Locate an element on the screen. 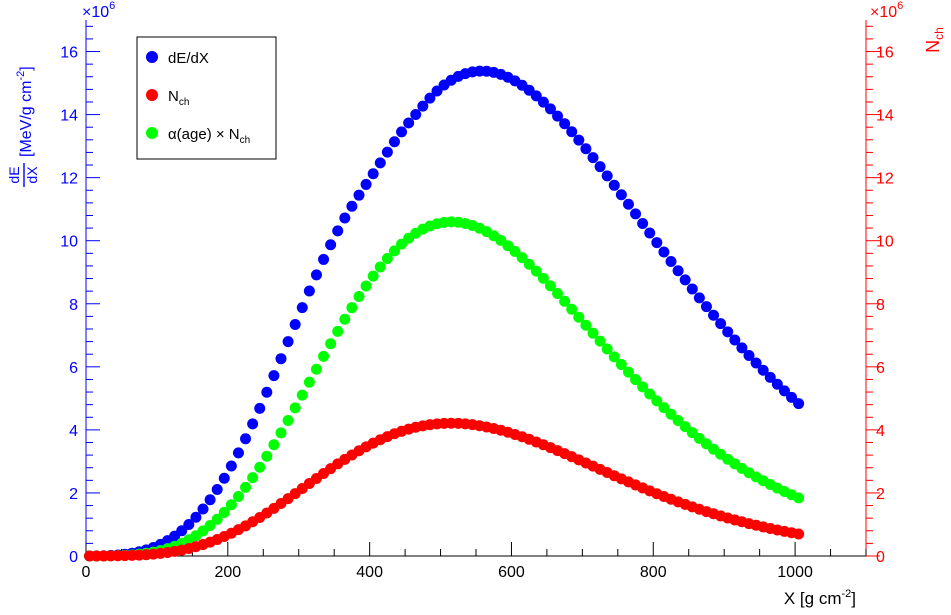  left-exponent-base: ×10 is located at coordinates (95, 12).